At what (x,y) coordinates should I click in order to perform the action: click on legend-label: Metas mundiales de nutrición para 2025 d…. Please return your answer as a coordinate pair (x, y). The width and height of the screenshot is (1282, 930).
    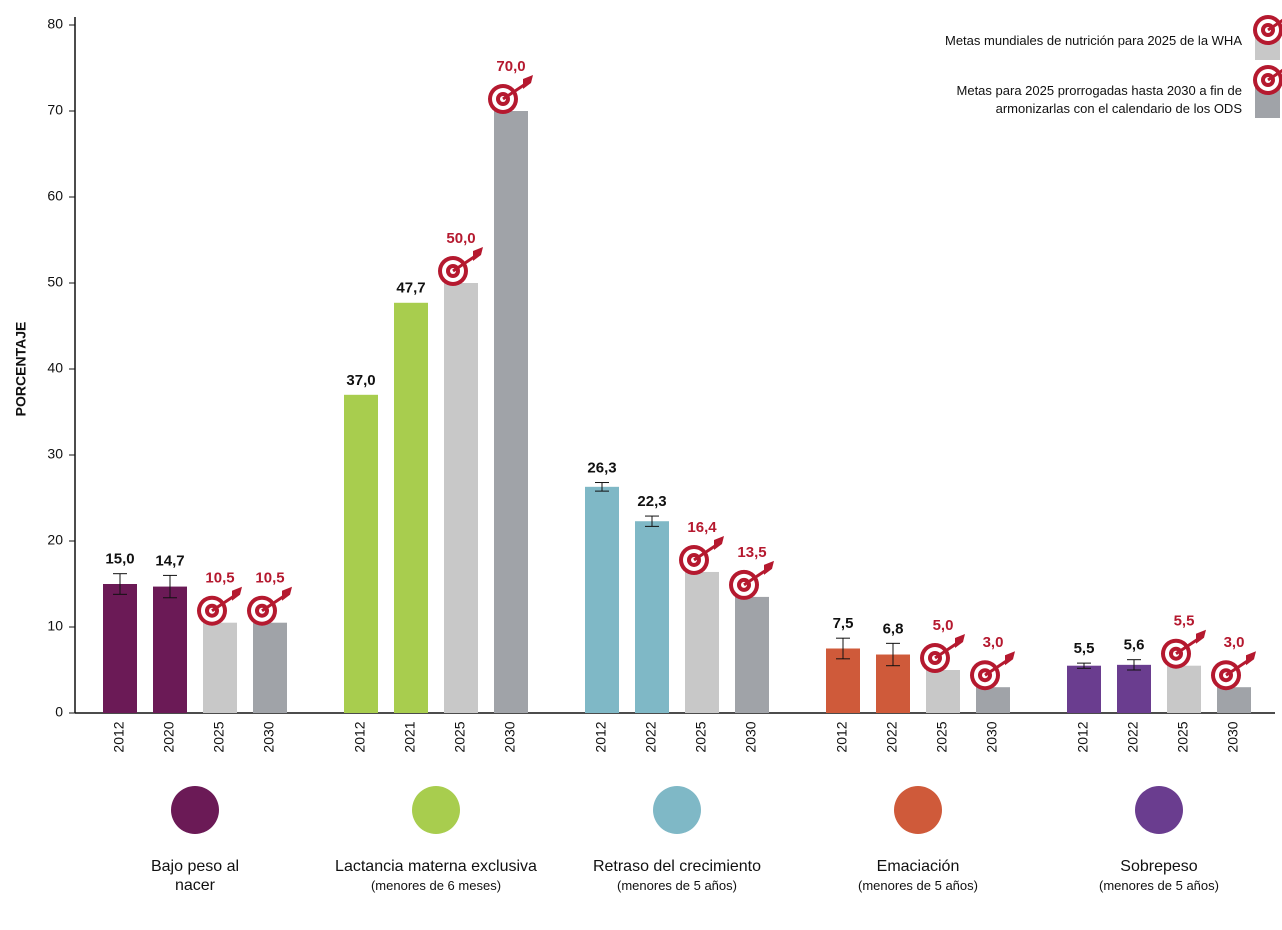
    Looking at the image, I should click on (1093, 40).